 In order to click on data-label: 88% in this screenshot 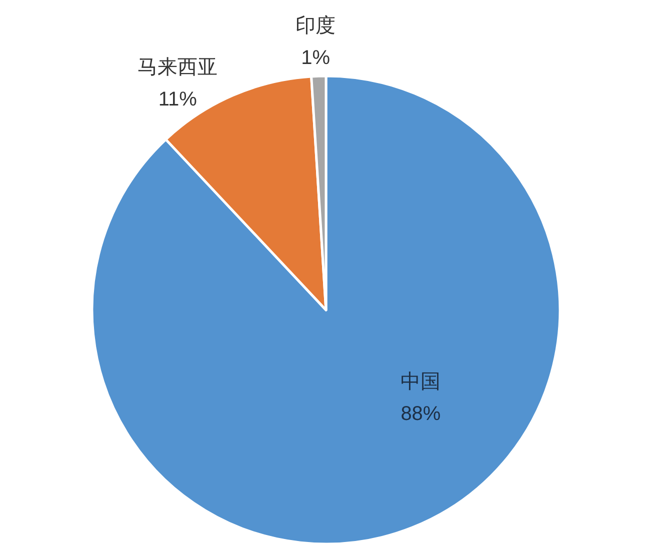, I will do `click(420, 414)`.